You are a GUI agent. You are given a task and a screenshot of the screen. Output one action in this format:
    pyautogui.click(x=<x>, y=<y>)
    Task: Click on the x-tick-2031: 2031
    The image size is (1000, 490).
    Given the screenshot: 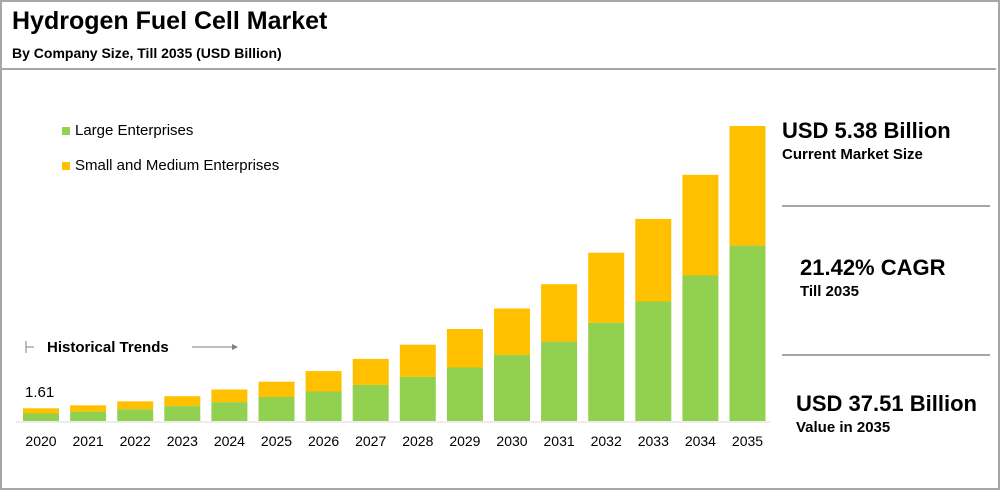 What is the action you would take?
    pyautogui.click(x=559, y=441)
    